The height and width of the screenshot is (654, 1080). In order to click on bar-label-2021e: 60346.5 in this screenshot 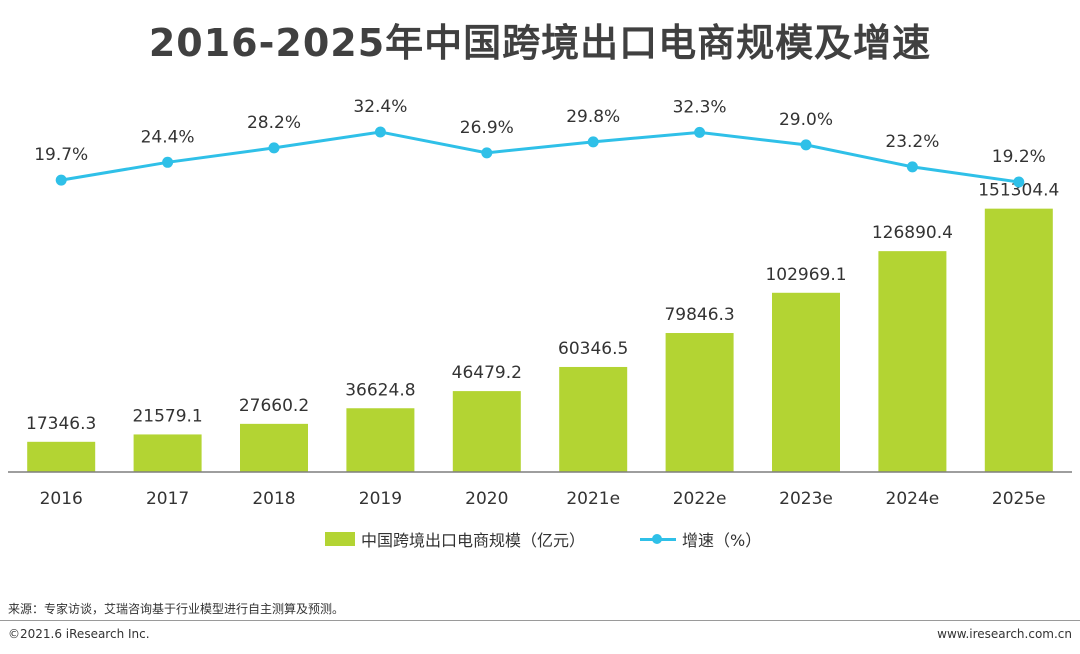, I will do `click(593, 349)`.